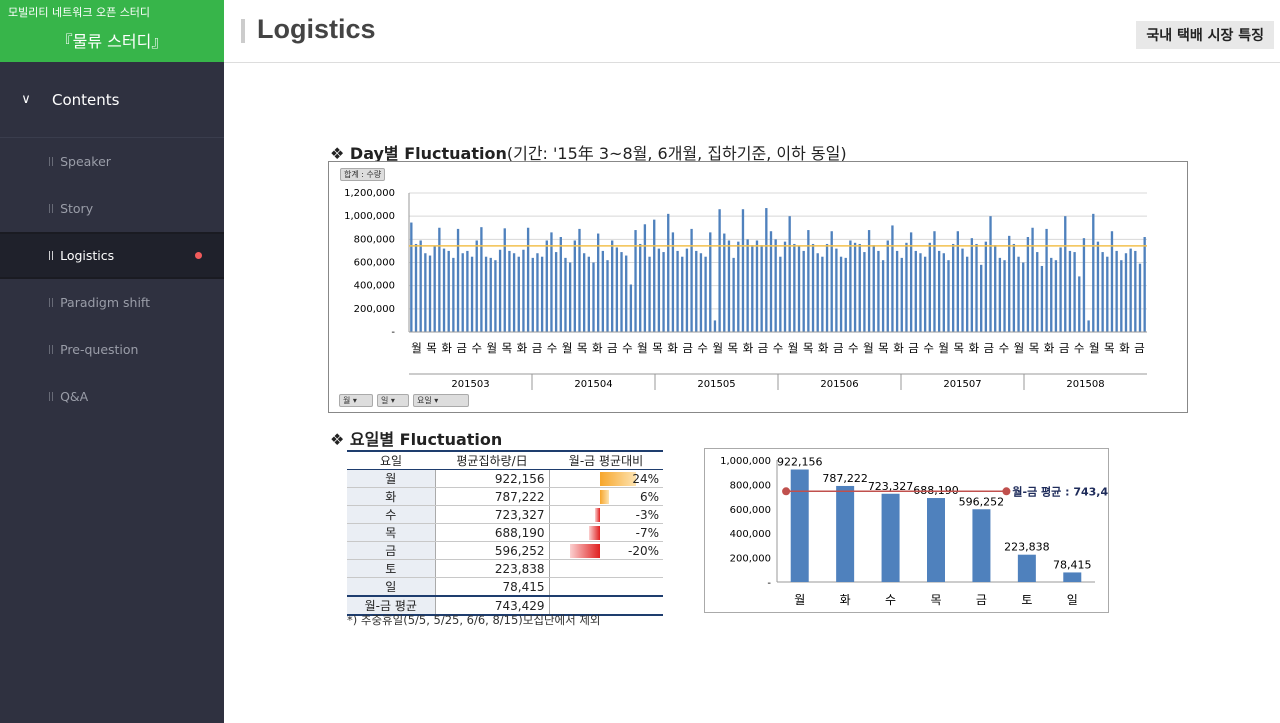 This screenshot has height=723, width=1280. Describe the element at coordinates (416, 439) in the screenshot. I see `weekday-fluctuation-heading: ❖ 요일별 Fluctuation` at that location.